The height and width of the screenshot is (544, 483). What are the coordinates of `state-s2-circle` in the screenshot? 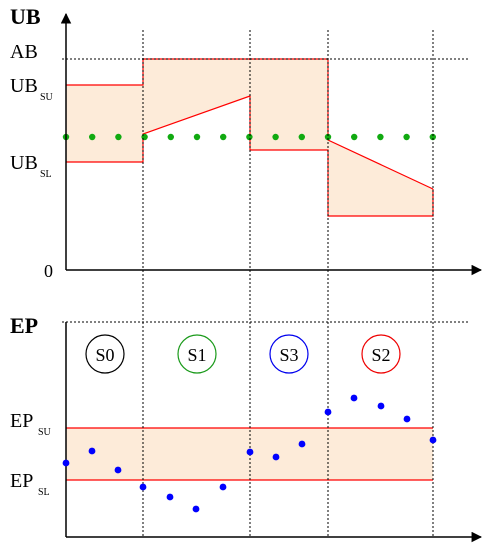 It's located at (381, 354).